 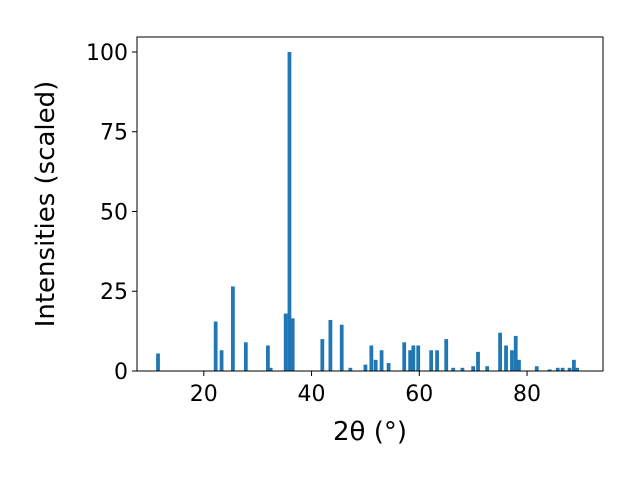 I want to click on x-tick-label: 80, so click(x=527, y=394).